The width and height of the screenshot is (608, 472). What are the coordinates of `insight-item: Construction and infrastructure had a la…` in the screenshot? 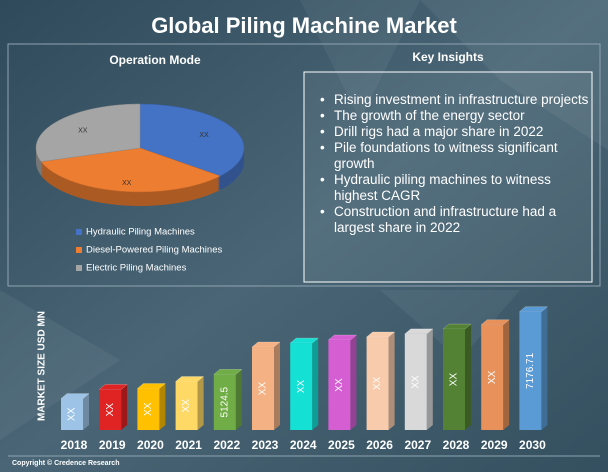 It's located at (455, 220).